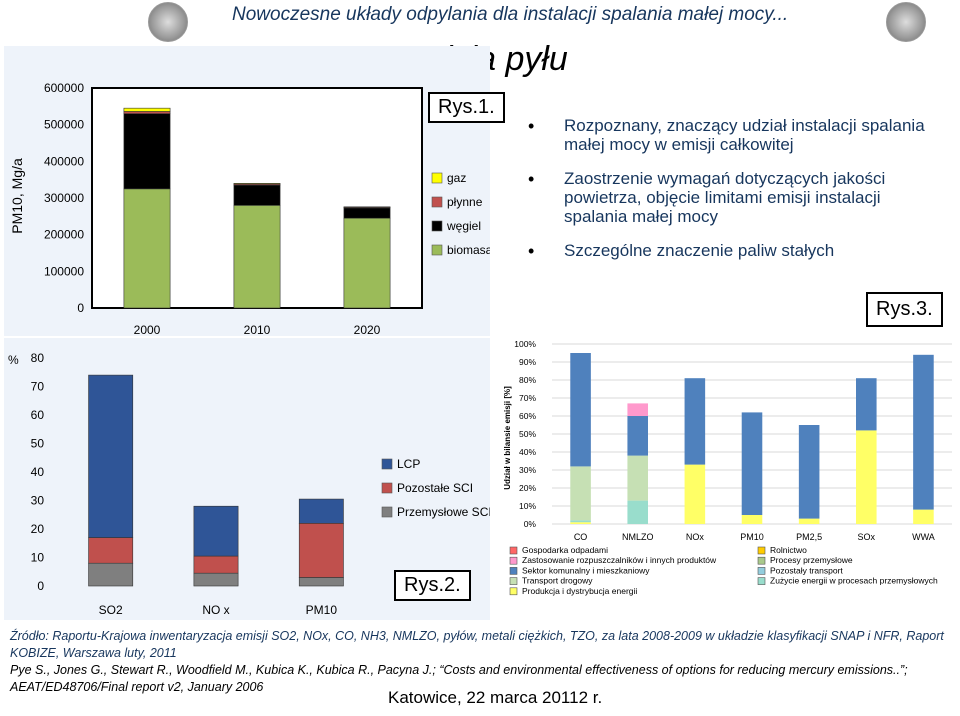 The width and height of the screenshot is (960, 716). Describe the element at coordinates (367, 329) in the screenshot. I see `x-tick-label: 2020` at that location.